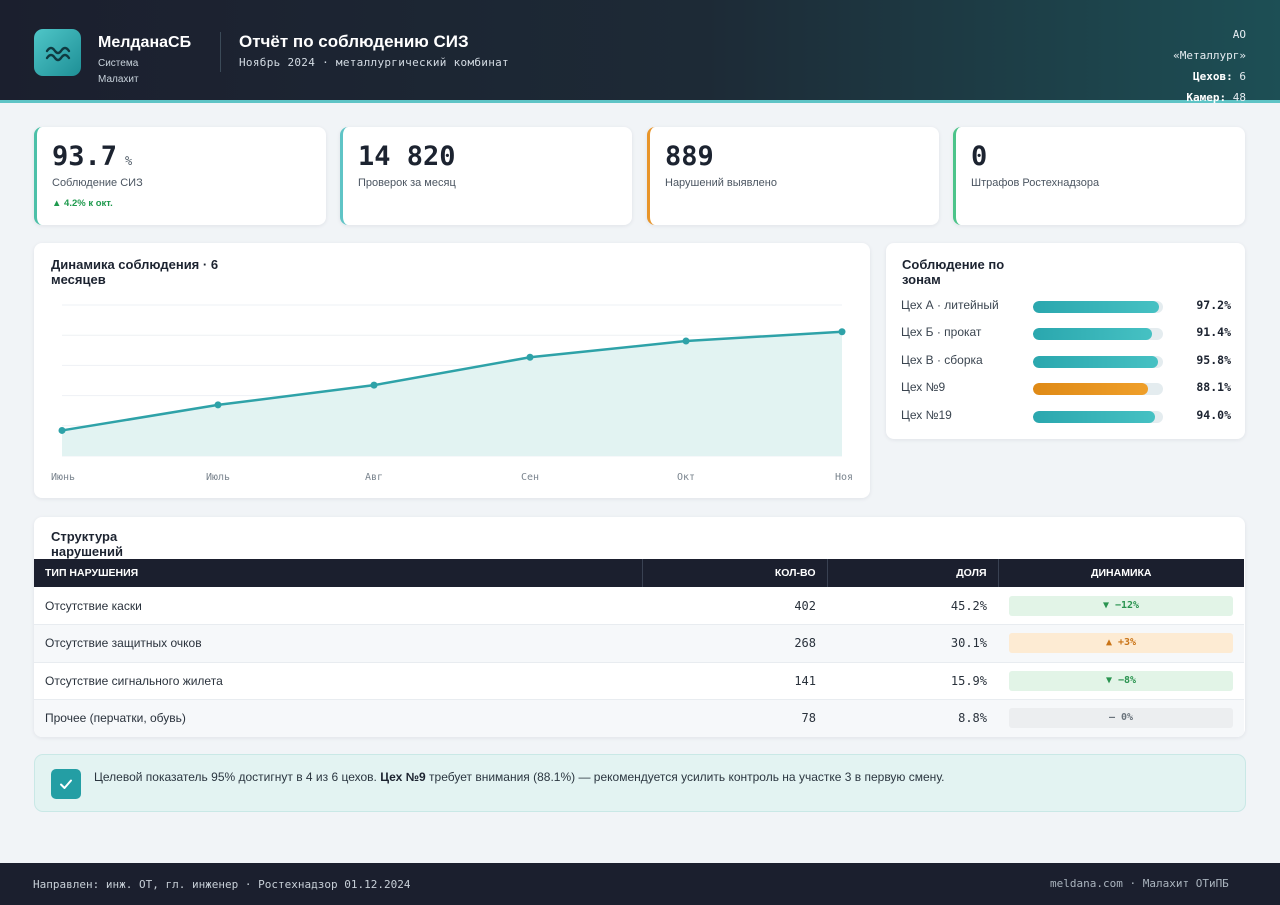  What do you see at coordinates (338, 573) in the screenshot?
I see `col-type: Тип нарушения` at bounding box center [338, 573].